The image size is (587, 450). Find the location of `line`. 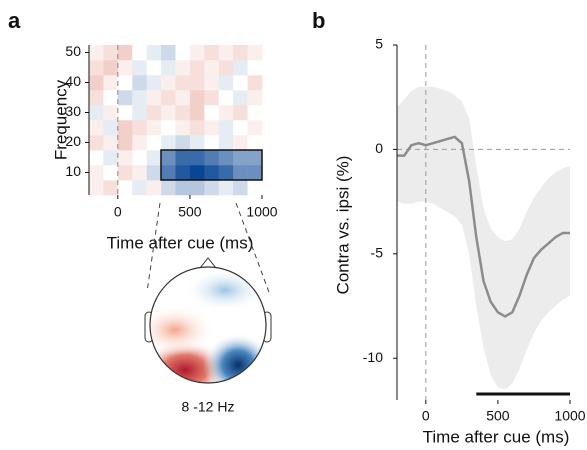

line is located at coordinates (483, 226).